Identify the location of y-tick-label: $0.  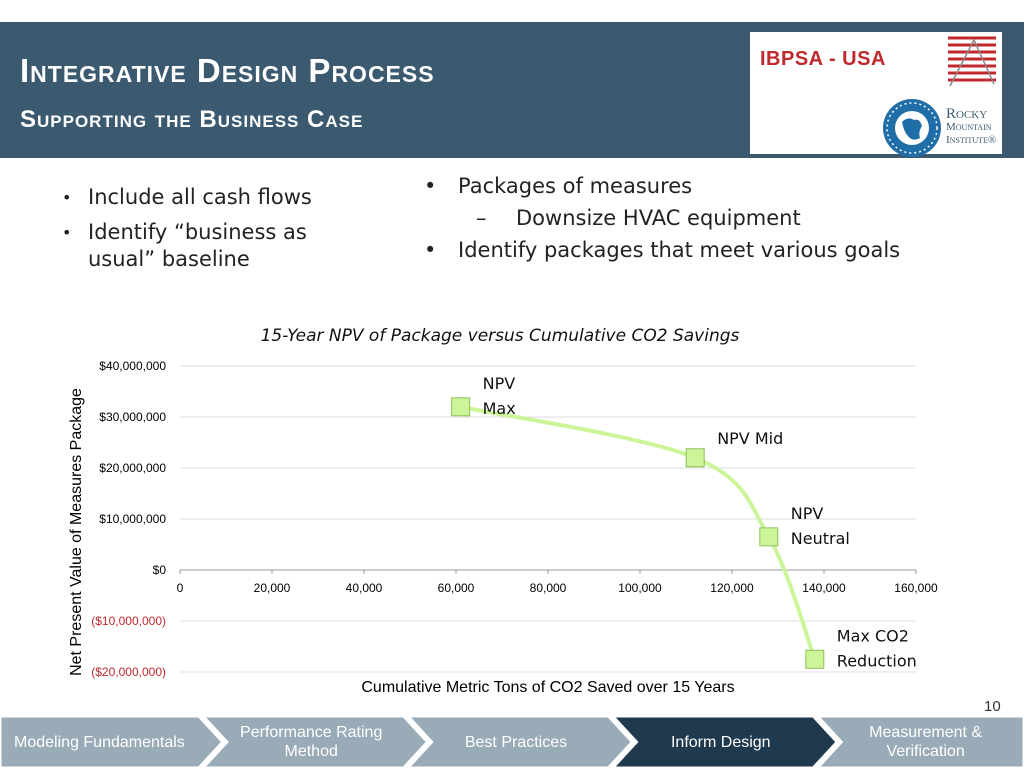
(160, 570).